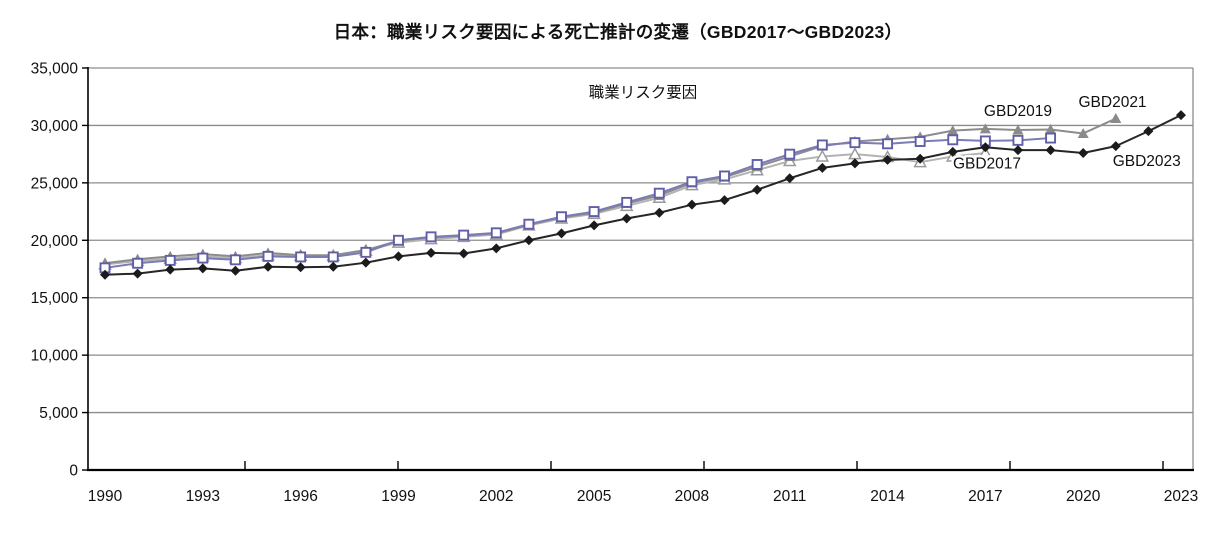 The width and height of the screenshot is (1230, 533). What do you see at coordinates (496, 496) in the screenshot?
I see `x-tick-label: 2002` at bounding box center [496, 496].